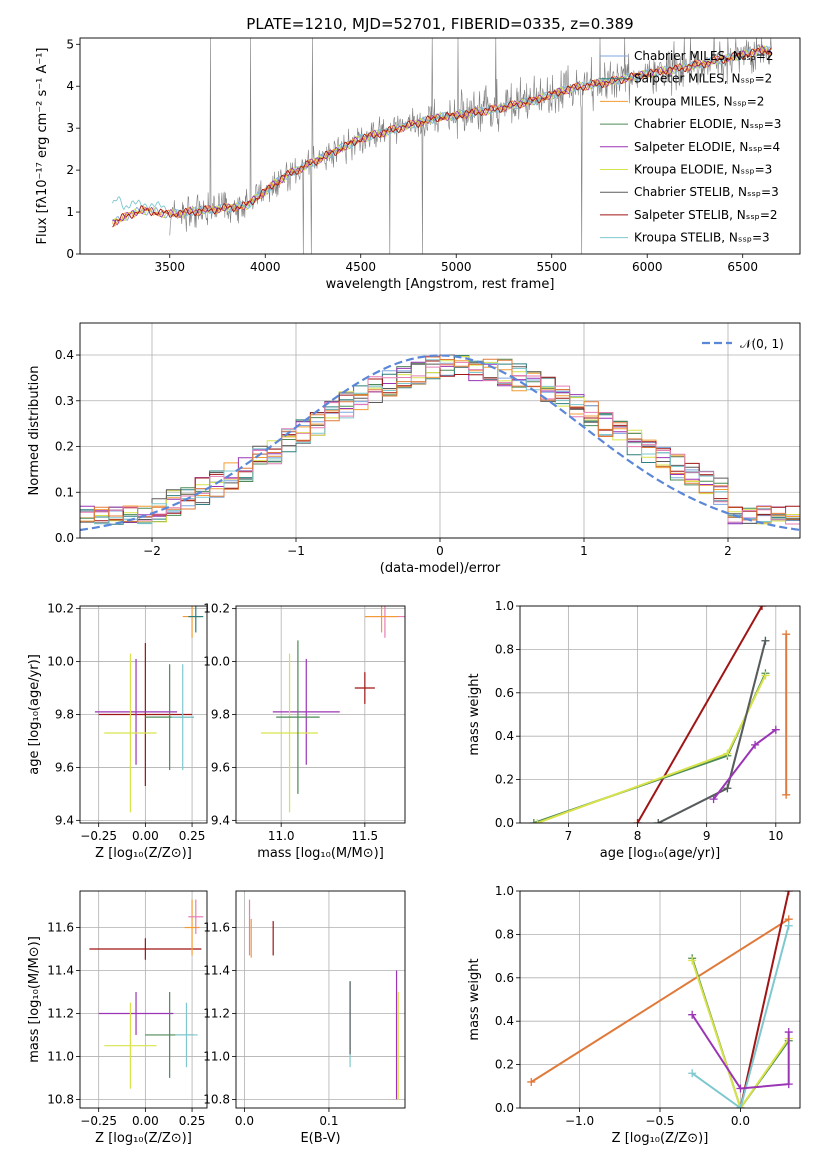  What do you see at coordinates (64, 492) in the screenshot?
I see `tick-label-y: 0.1` at bounding box center [64, 492].